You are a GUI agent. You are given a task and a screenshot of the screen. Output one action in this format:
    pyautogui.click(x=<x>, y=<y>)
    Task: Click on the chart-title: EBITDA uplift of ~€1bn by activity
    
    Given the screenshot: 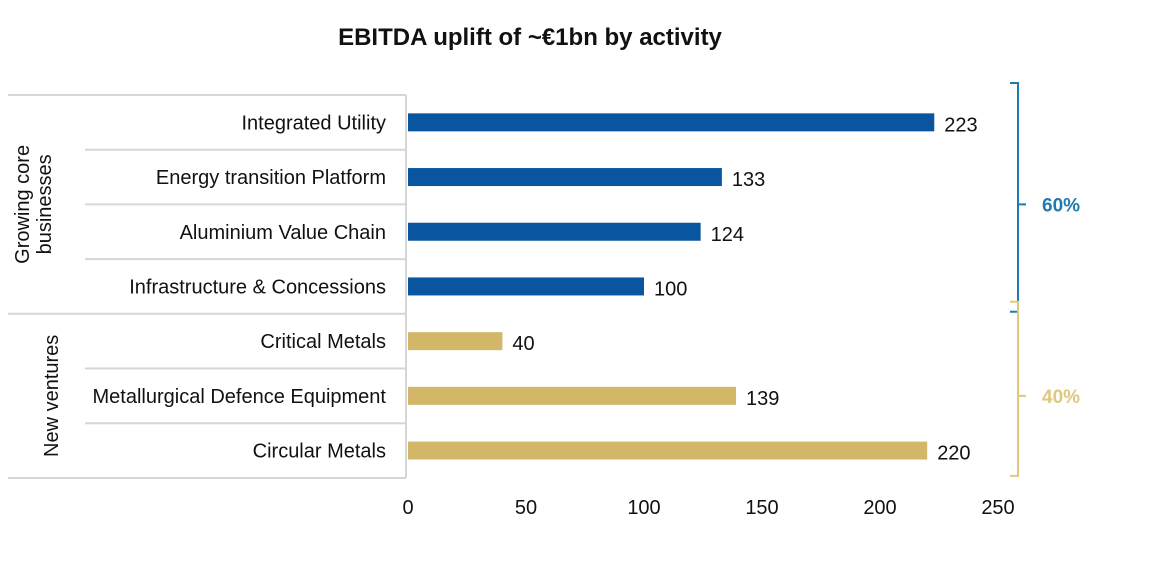 What is the action you would take?
    pyautogui.click(x=530, y=37)
    